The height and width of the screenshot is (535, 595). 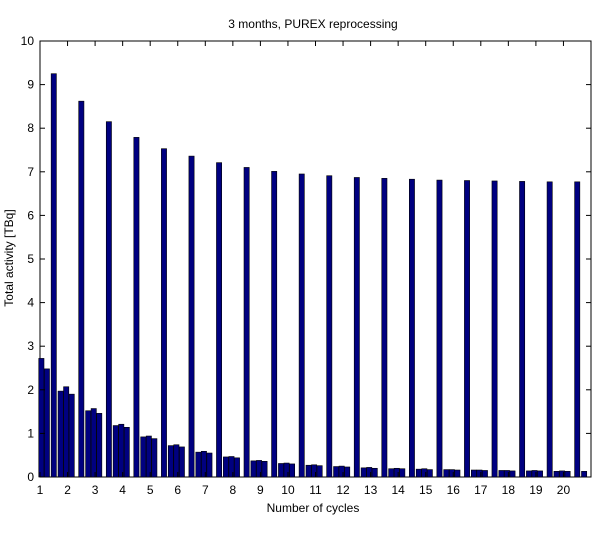 What do you see at coordinates (260, 490) in the screenshot?
I see `x-tick-label: 9` at bounding box center [260, 490].